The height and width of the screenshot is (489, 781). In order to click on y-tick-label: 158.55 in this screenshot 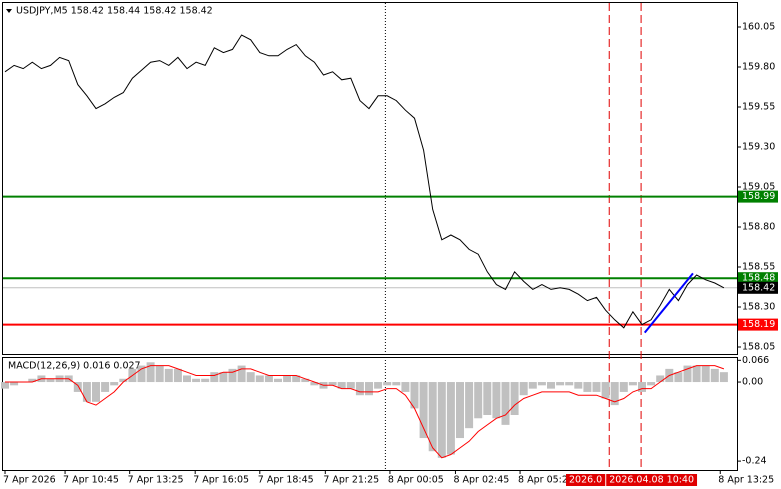, I will do `click(758, 267)`.